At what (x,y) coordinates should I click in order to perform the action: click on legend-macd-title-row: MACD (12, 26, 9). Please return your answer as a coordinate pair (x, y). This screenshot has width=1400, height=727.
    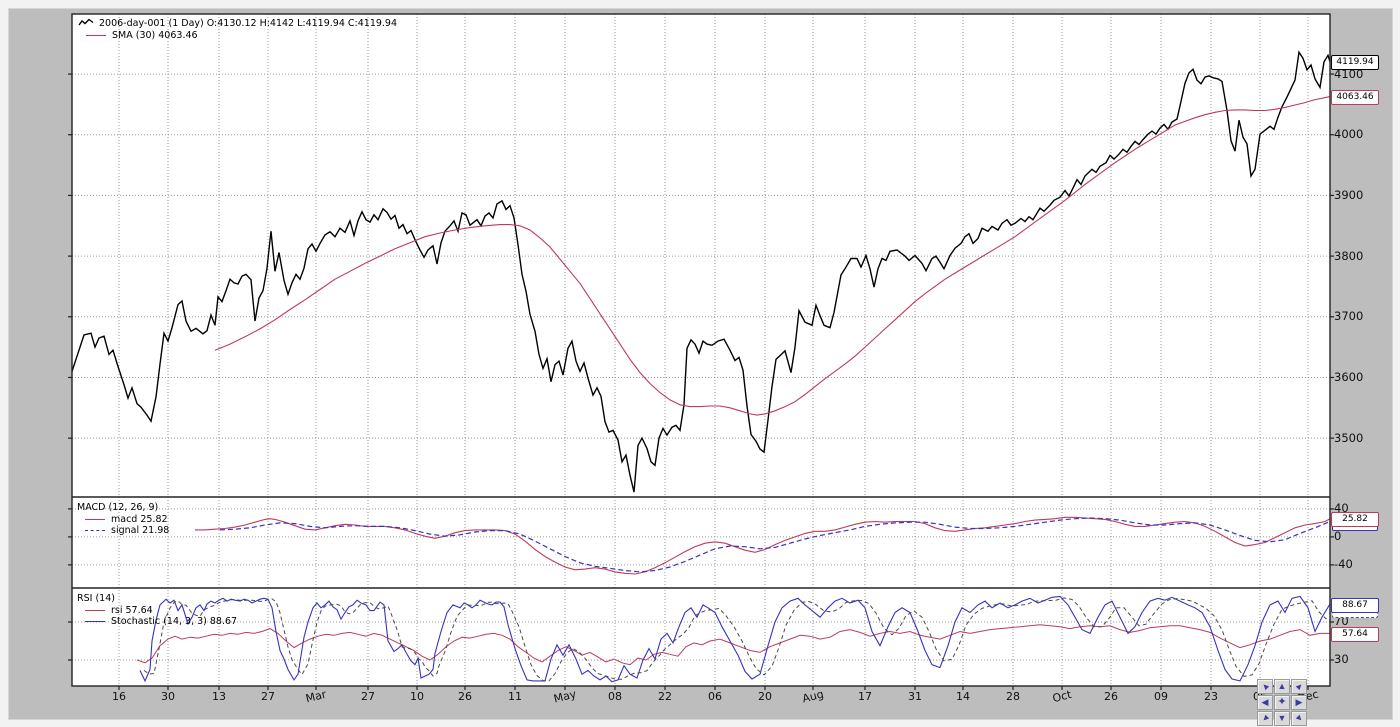
    Looking at the image, I should click on (123, 508).